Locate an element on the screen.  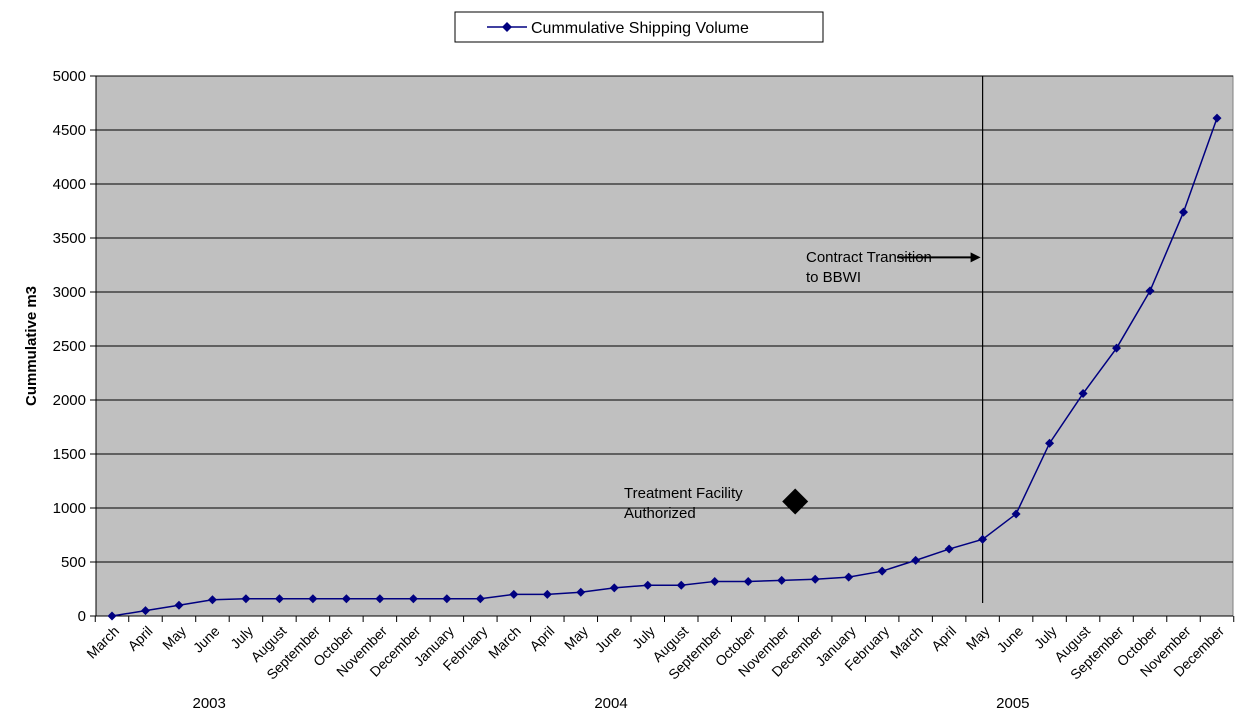
treatment-facility-marker is located at coordinates (795, 501).